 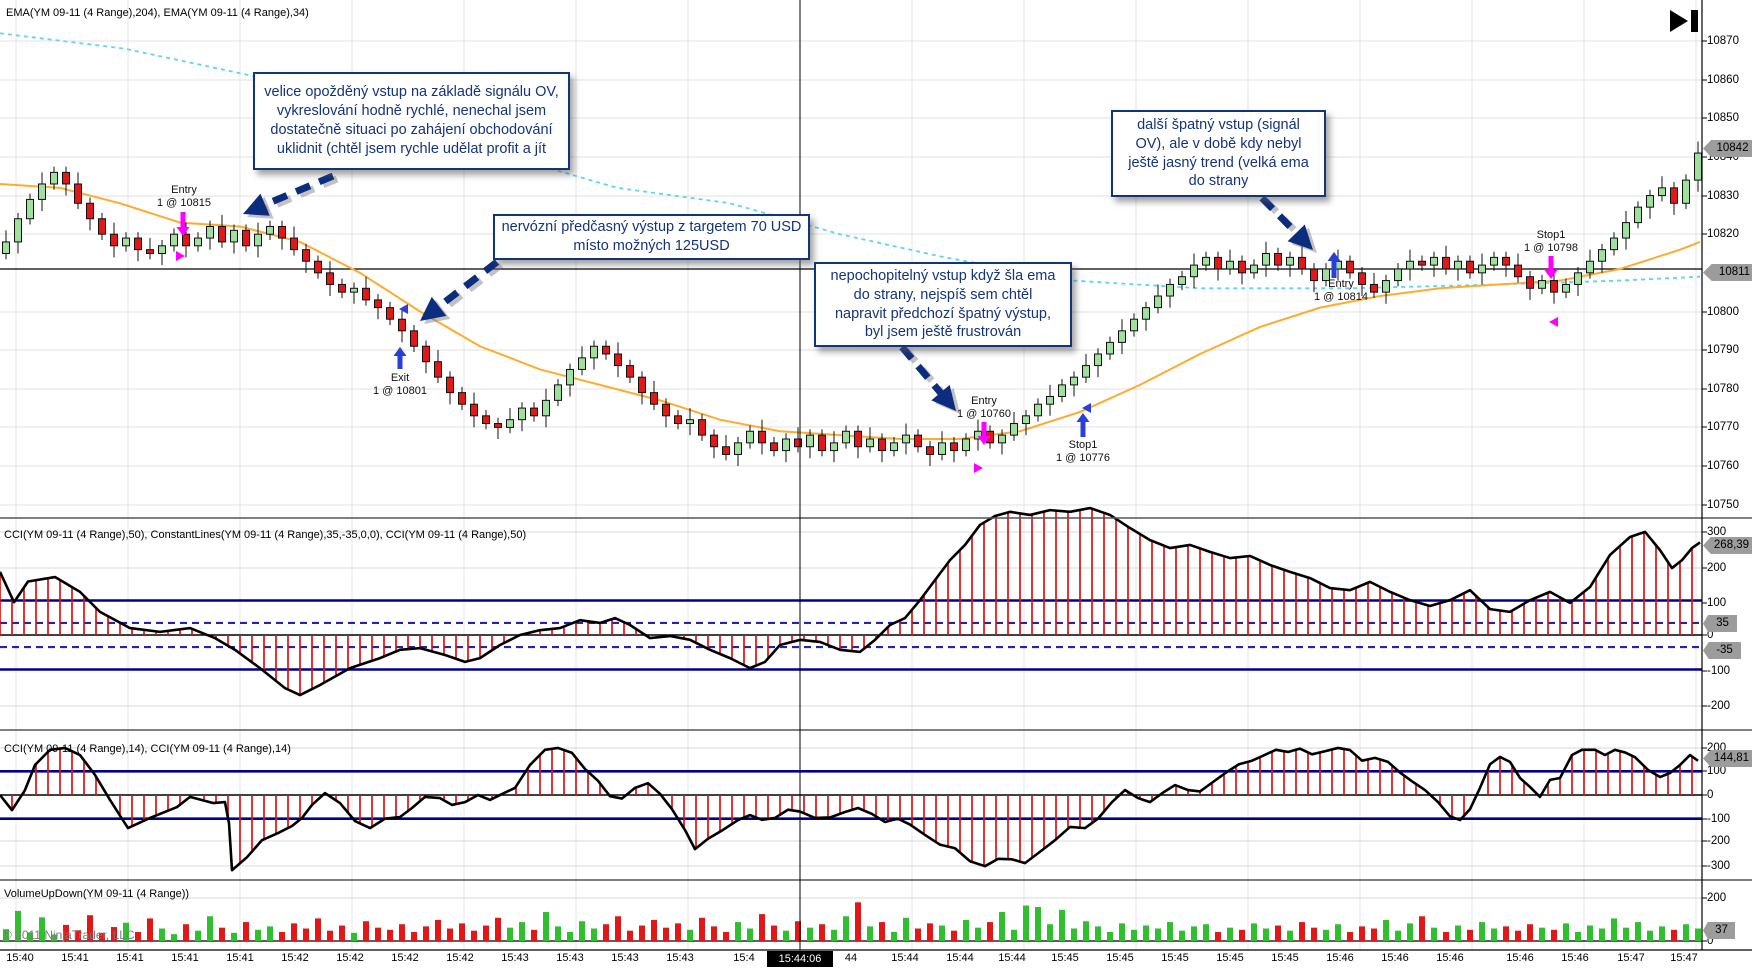 What do you see at coordinates (1727, 272) in the screenshot?
I see `price-value-badge: 10811` at bounding box center [1727, 272].